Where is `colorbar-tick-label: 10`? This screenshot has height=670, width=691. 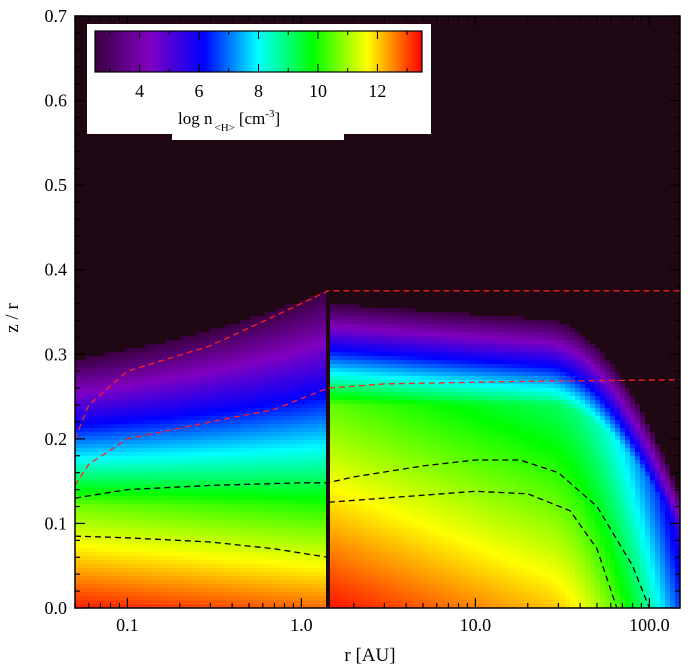 colorbar-tick-label: 10 is located at coordinates (318, 91).